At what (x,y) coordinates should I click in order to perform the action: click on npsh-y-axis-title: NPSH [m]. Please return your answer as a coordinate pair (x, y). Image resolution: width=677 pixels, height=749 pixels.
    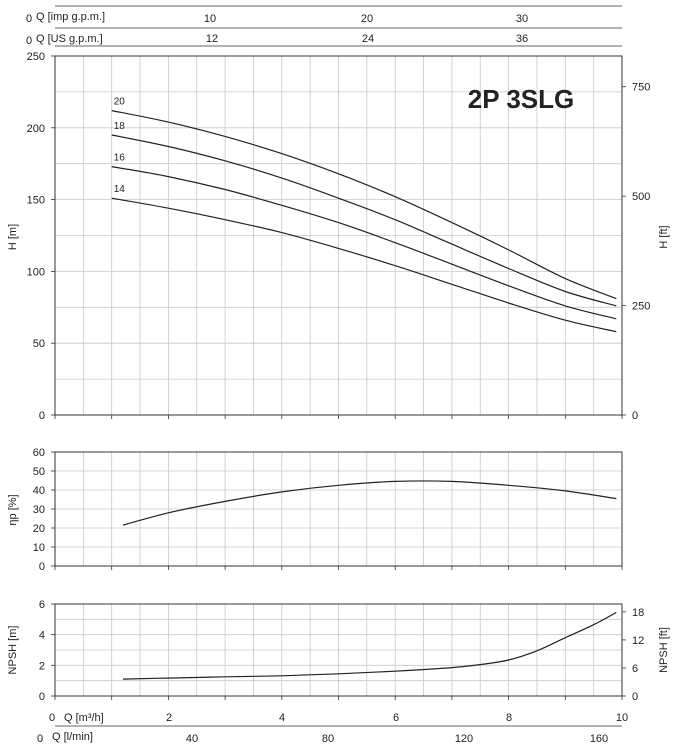
    Looking at the image, I should click on (13, 650).